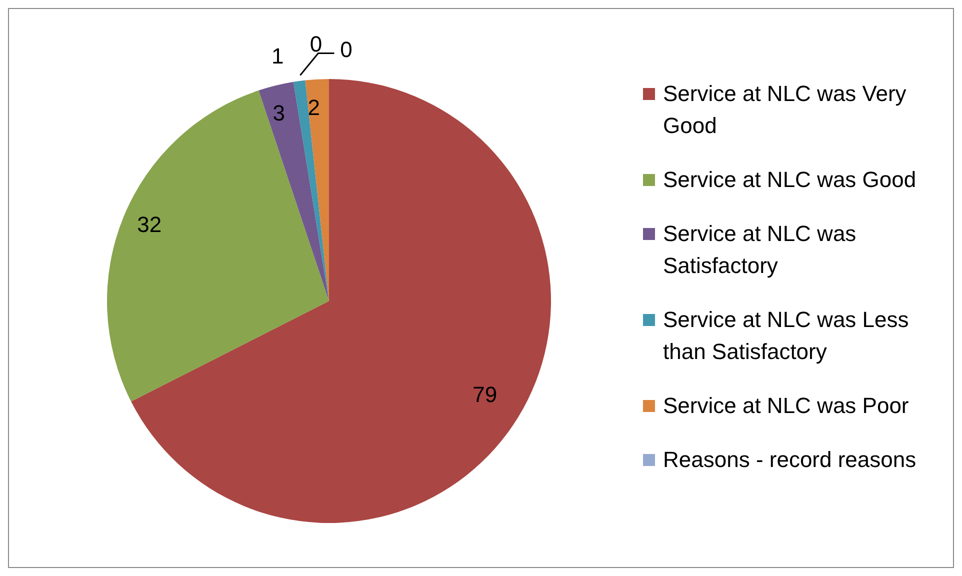 The height and width of the screenshot is (576, 962). I want to click on legend-label: Service at NLC was Poor, so click(786, 406).